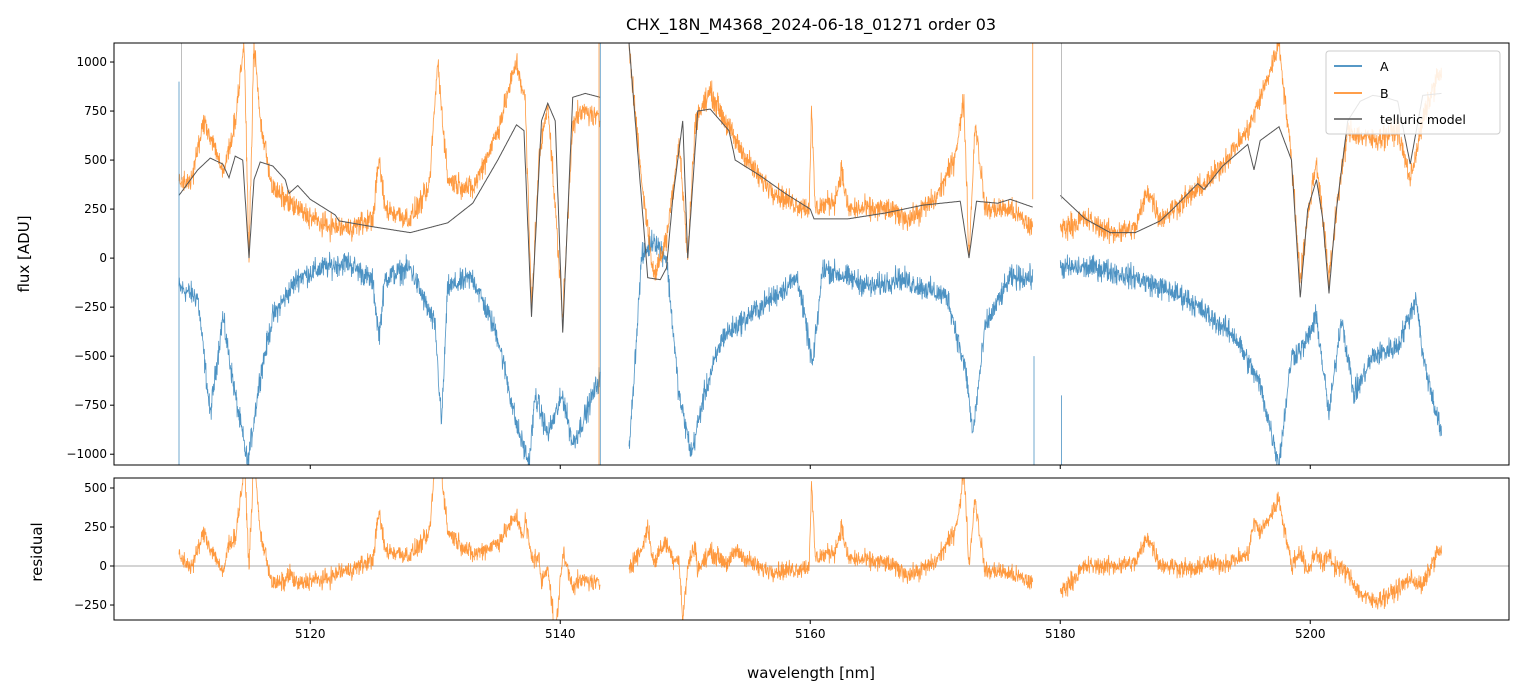 The width and height of the screenshot is (1523, 700). I want to click on legend-label-b: B, so click(1384, 93).